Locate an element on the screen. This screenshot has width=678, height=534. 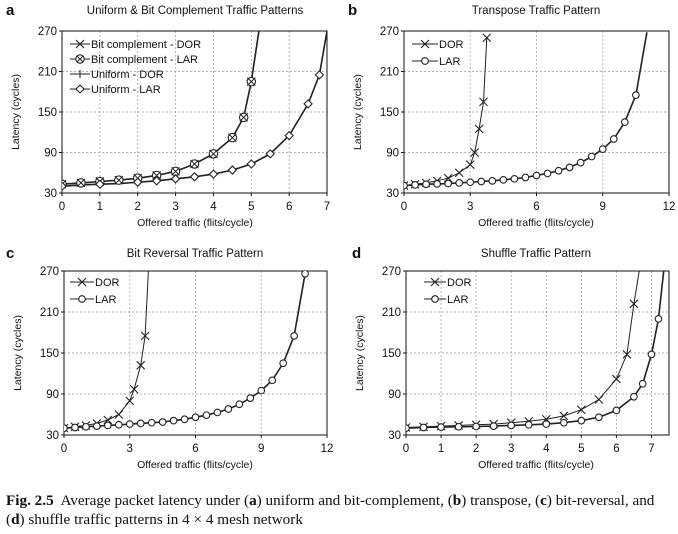
caption-text-3: ) transpose, ( is located at coordinates (501, 500).